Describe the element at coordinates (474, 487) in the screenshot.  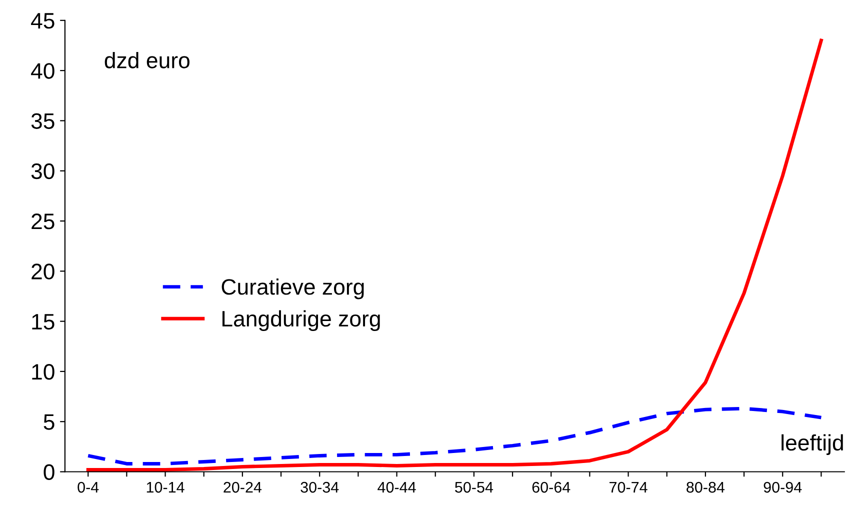
I see `x-tick-label: 50-54` at that location.